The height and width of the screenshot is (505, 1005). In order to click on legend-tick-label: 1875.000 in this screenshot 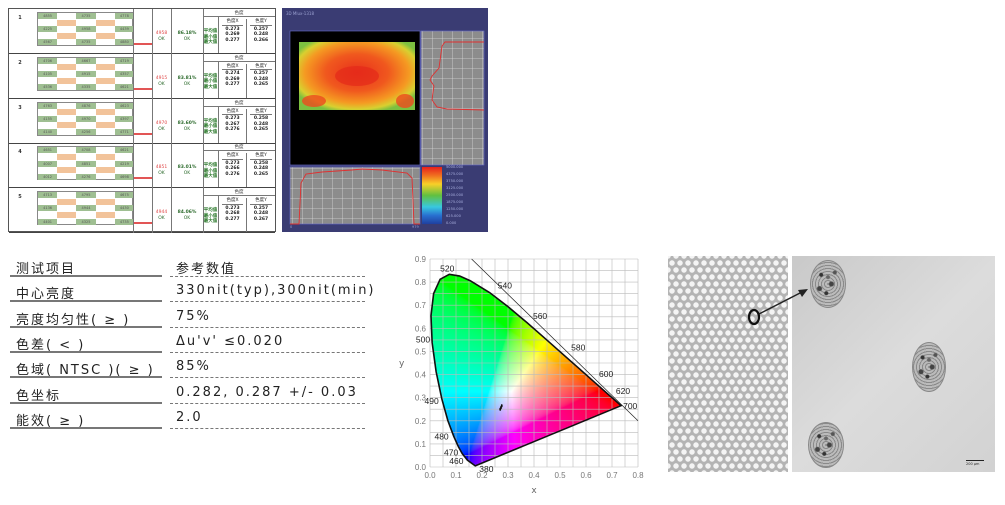, I will do `click(455, 202)`.